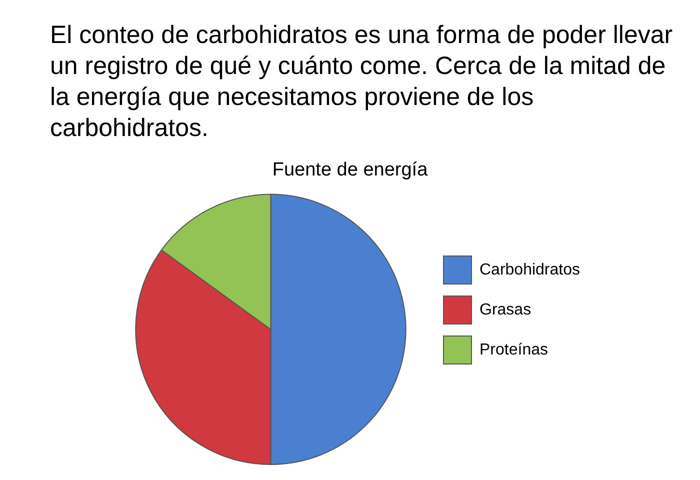 This screenshot has width=700, height=480. Describe the element at coordinates (530, 269) in the screenshot. I see `legend-label: Carbohidratos` at that location.